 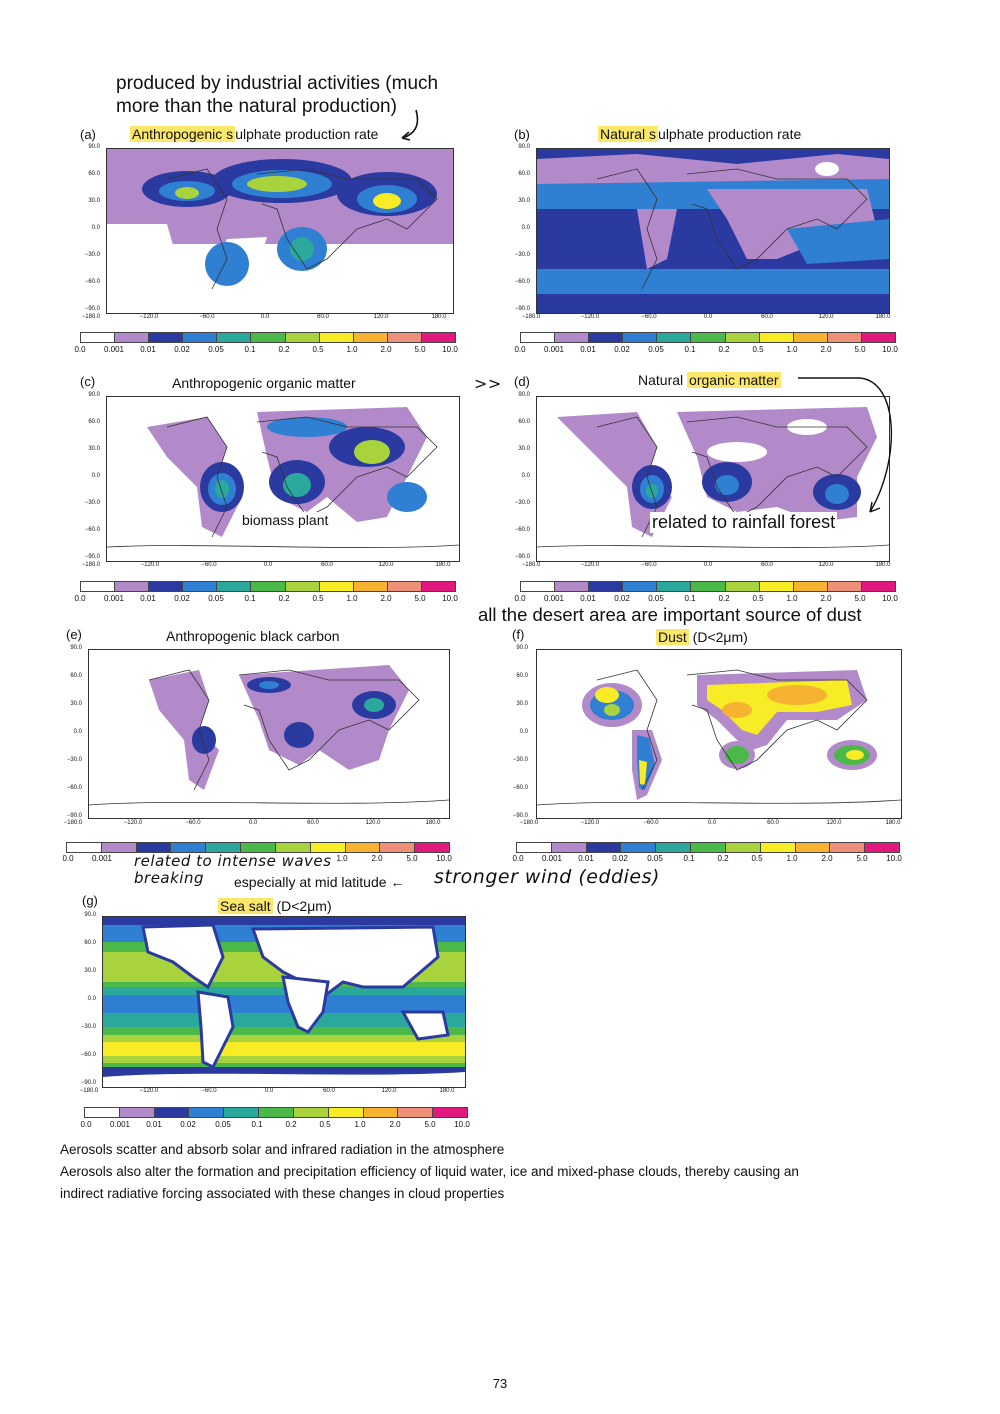 I want to click on panel-b-title: Natural s ulphate production rate, so click(x=700, y=134).